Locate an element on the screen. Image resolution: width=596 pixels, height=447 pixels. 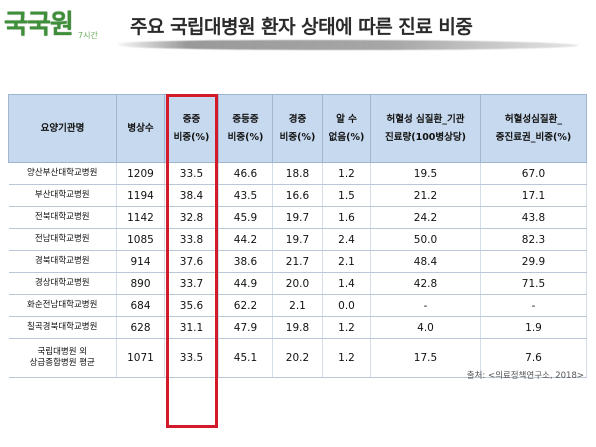
table-cell: 1209 is located at coordinates (140, 173).